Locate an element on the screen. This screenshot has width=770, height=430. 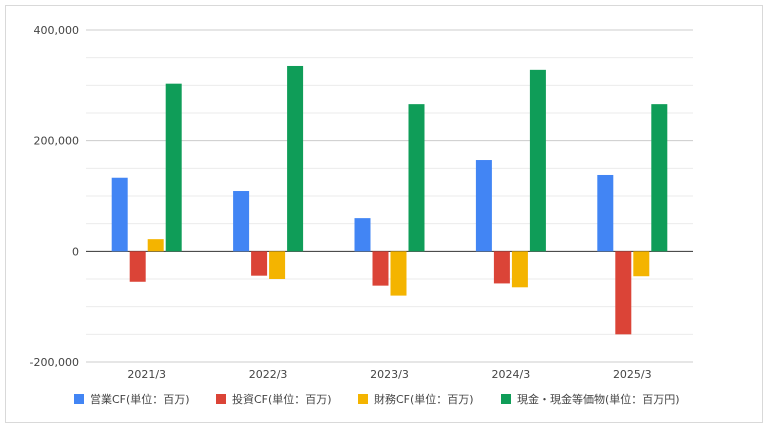
legend-item: 財務CF(単位：百万) is located at coordinates (416, 399).